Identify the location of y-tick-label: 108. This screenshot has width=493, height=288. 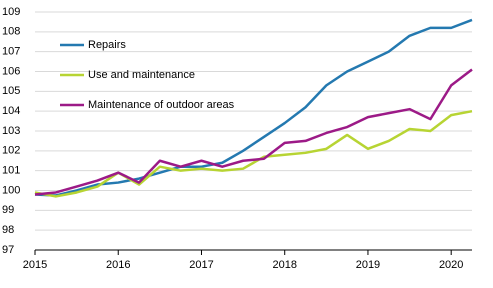
(11, 32).